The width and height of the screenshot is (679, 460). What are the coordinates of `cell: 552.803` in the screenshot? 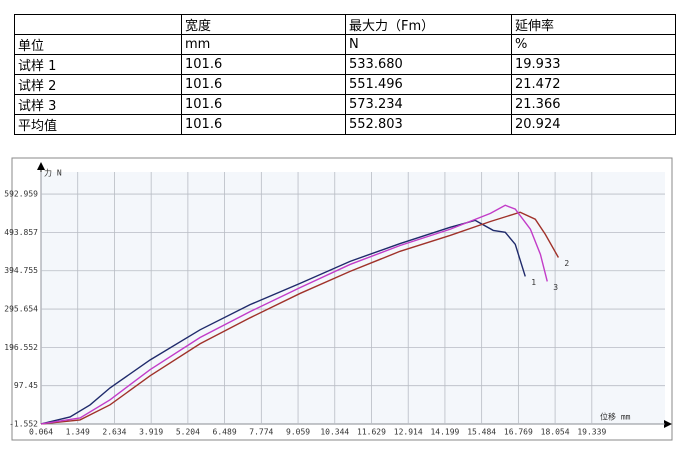 It's located at (428, 124).